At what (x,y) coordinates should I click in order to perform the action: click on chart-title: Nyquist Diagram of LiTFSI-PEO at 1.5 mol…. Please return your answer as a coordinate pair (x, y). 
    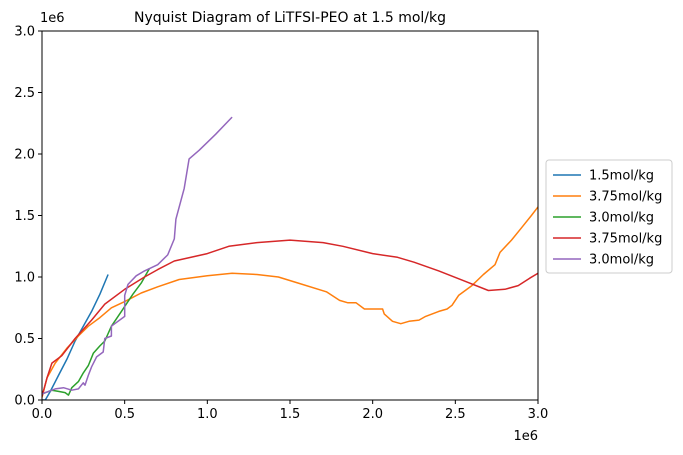
    Looking at the image, I should click on (290, 18).